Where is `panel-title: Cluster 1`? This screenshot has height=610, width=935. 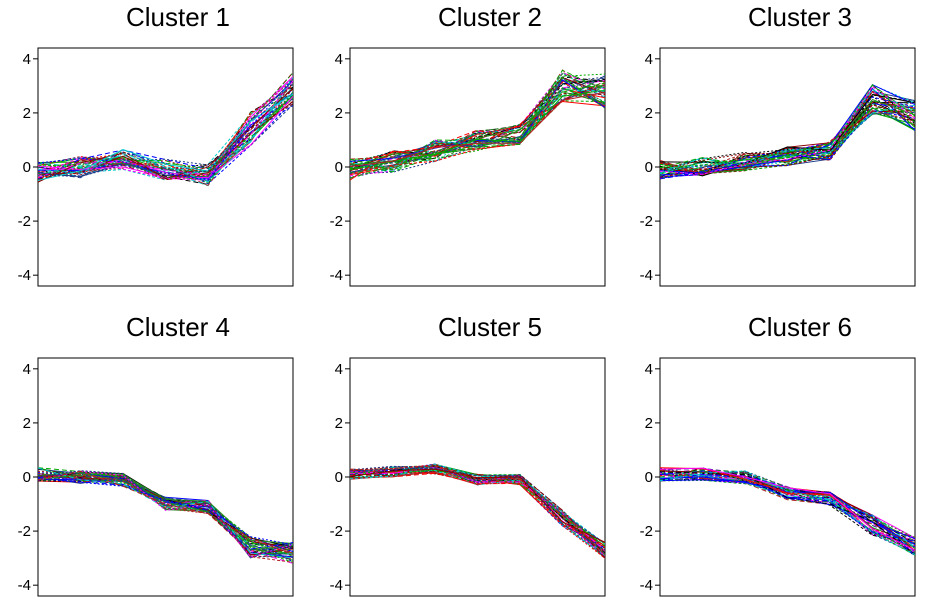
panel-title: Cluster 1 is located at coordinates (178, 17).